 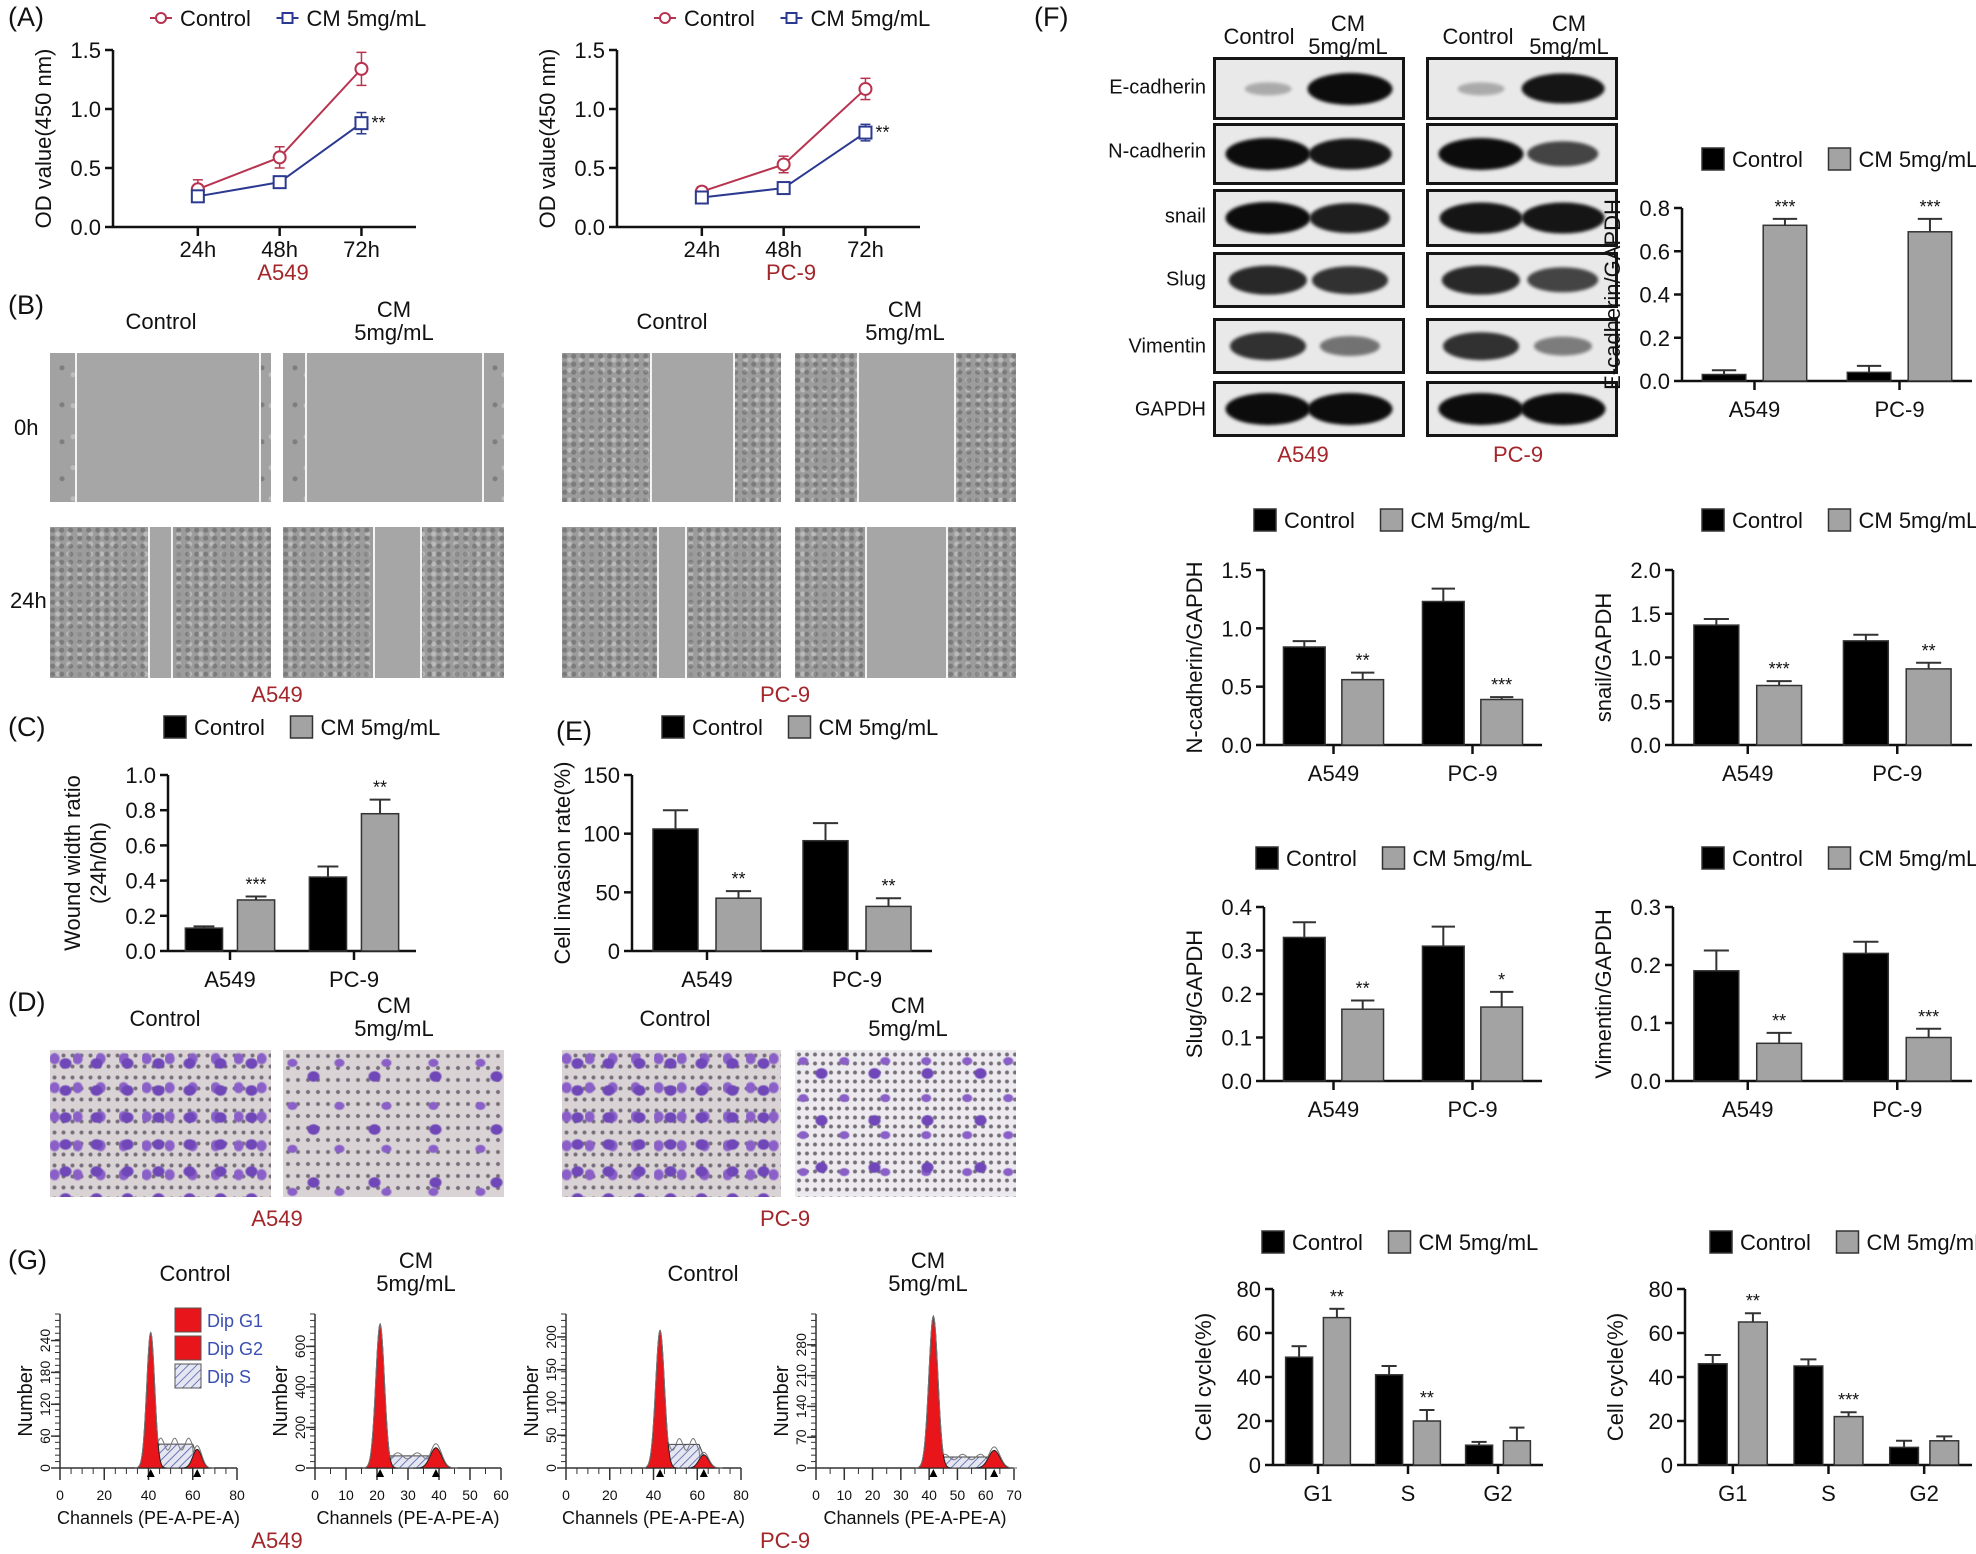 What do you see at coordinates (610, 1495) in the screenshot?
I see `x-tick-label: 20` at bounding box center [610, 1495].